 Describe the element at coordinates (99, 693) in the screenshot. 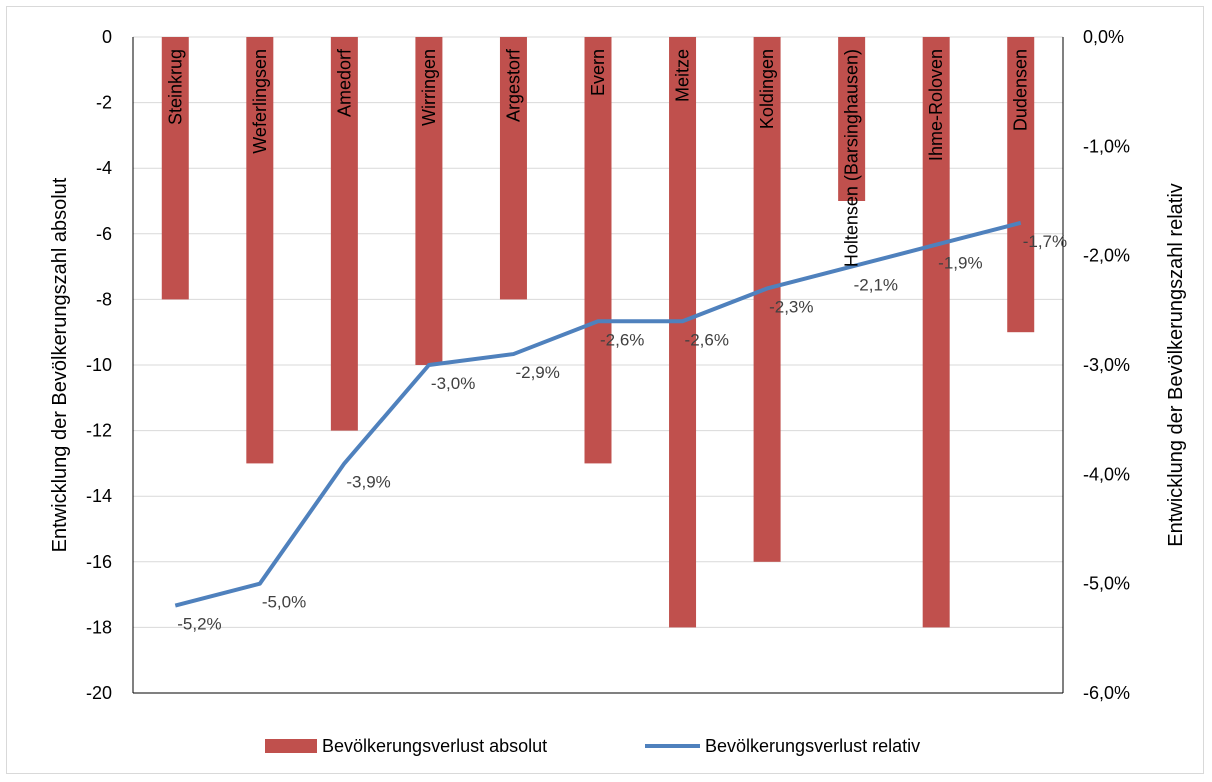

I see `left-tick-label: -20` at that location.